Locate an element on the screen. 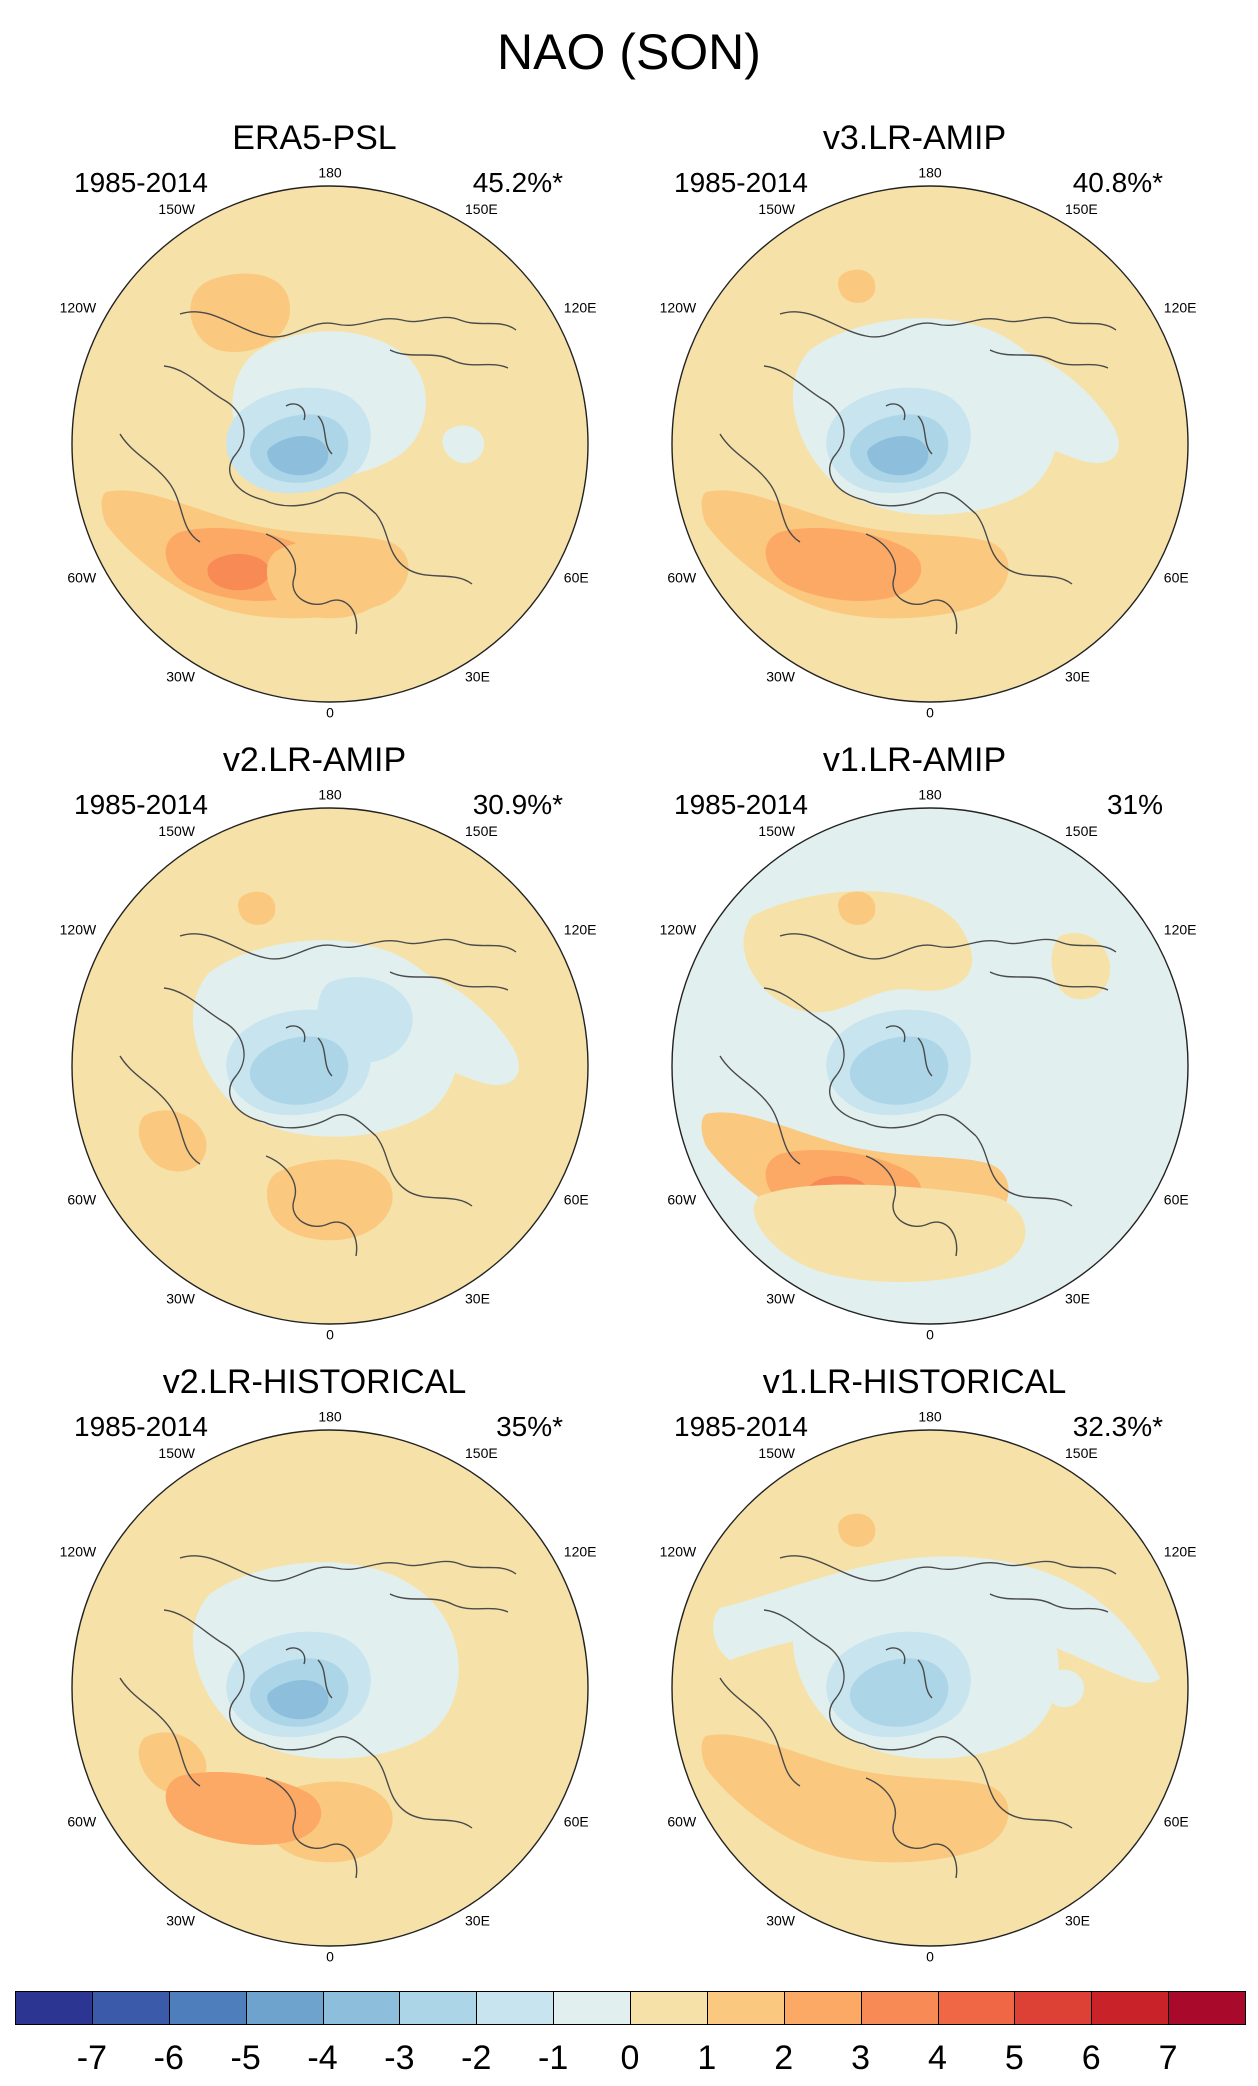 The image size is (1258, 2086). colorbar-tick-label: -2 is located at coordinates (476, 2058).